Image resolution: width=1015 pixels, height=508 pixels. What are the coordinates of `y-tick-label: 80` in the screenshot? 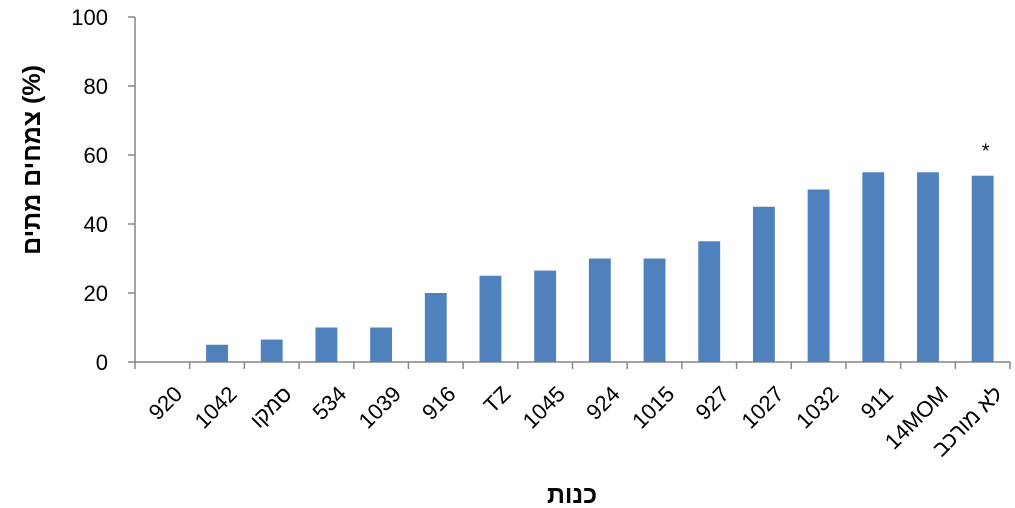 It's located at (96, 86).